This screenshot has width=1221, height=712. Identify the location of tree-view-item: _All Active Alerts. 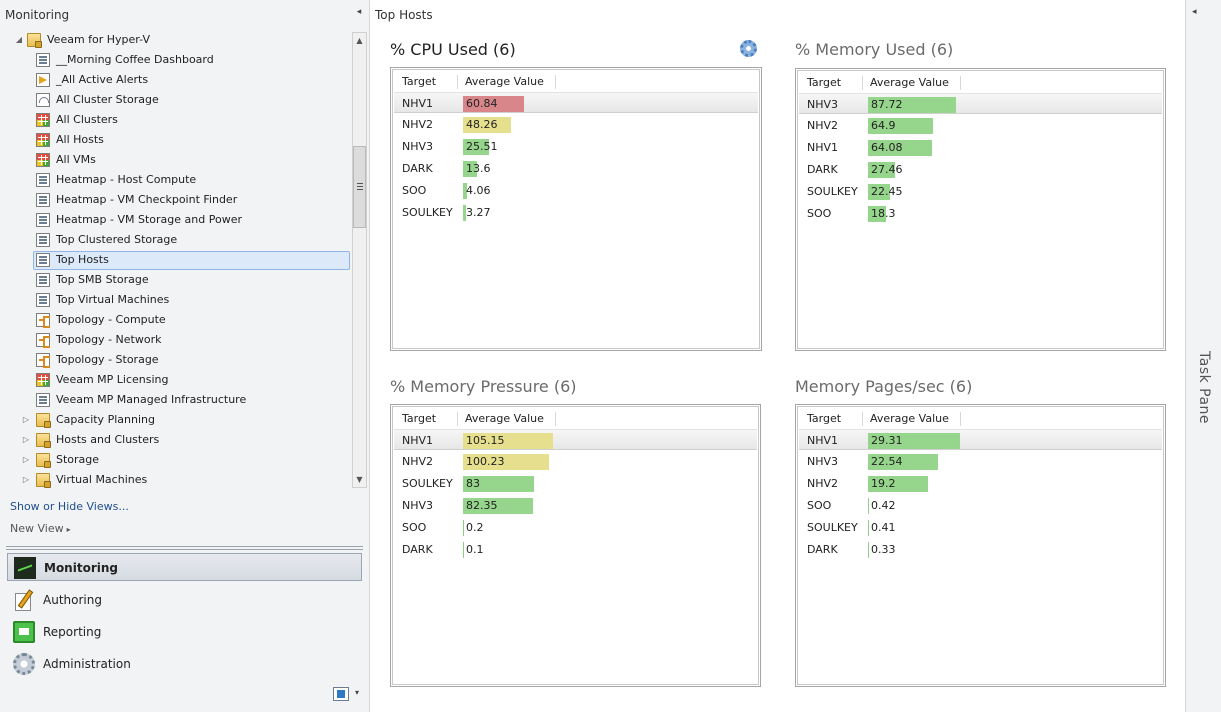
(176, 80).